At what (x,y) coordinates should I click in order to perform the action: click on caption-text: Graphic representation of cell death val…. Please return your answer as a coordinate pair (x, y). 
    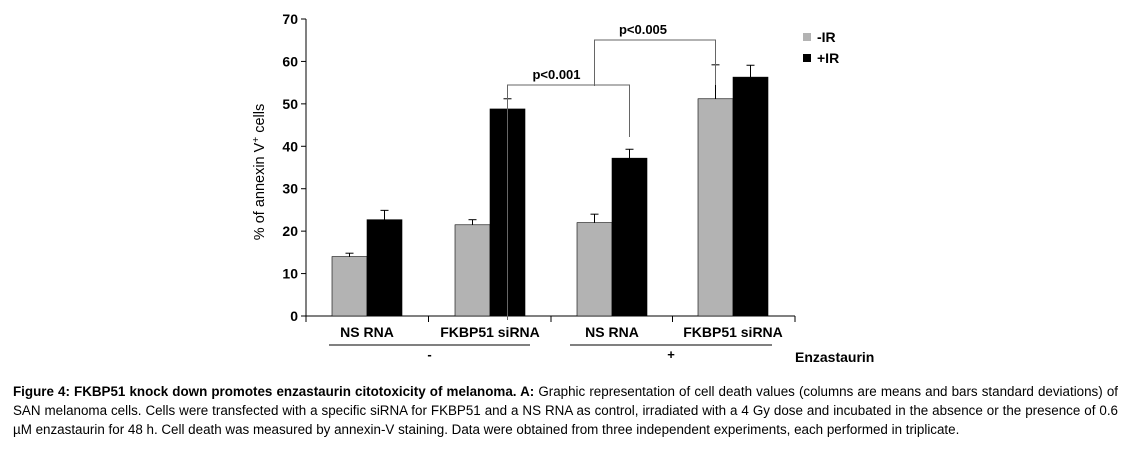
    Looking at the image, I should click on (565, 410).